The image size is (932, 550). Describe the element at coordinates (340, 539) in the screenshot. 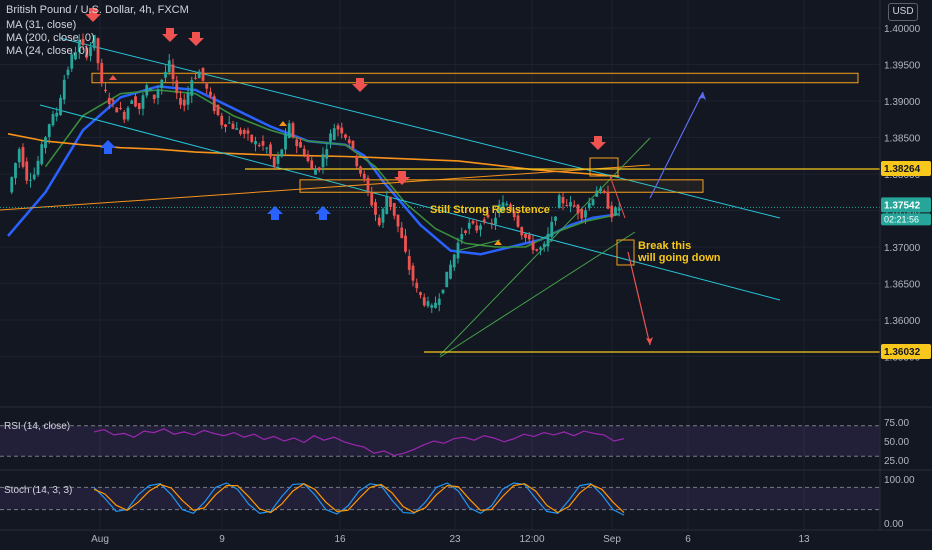

I see `time-tick-label: 16` at that location.